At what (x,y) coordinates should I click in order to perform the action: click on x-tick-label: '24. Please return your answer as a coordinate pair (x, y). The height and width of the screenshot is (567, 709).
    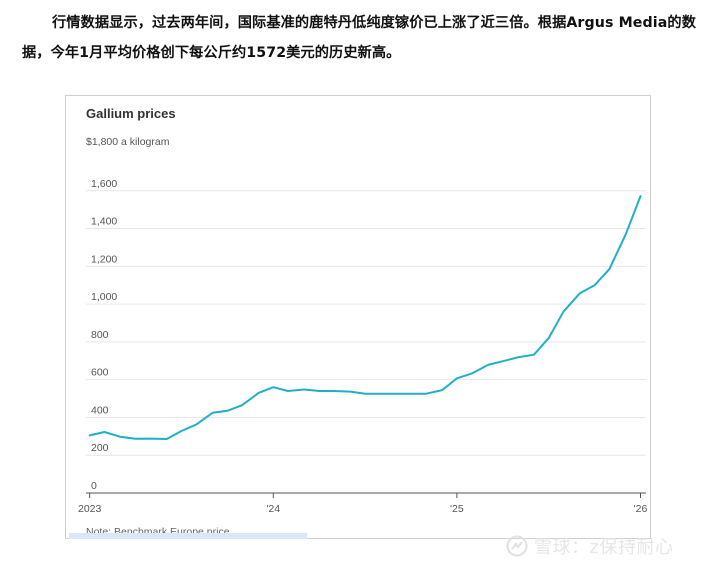
    Looking at the image, I should click on (273, 509).